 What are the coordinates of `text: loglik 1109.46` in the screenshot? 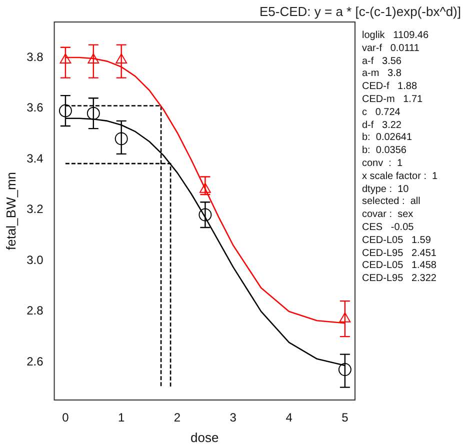 It's located at (395, 35).